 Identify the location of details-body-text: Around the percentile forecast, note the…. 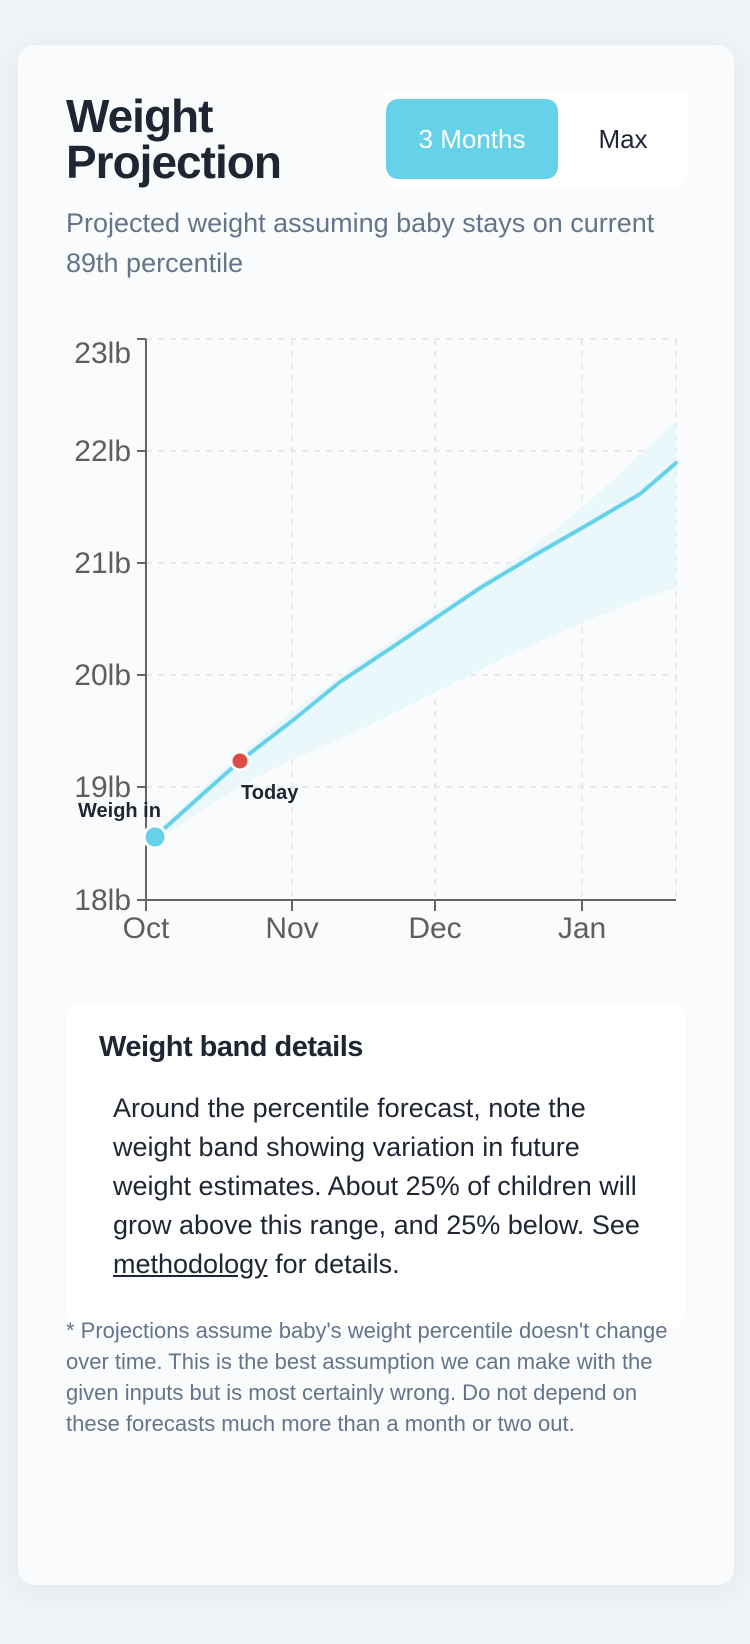
(376, 1166).